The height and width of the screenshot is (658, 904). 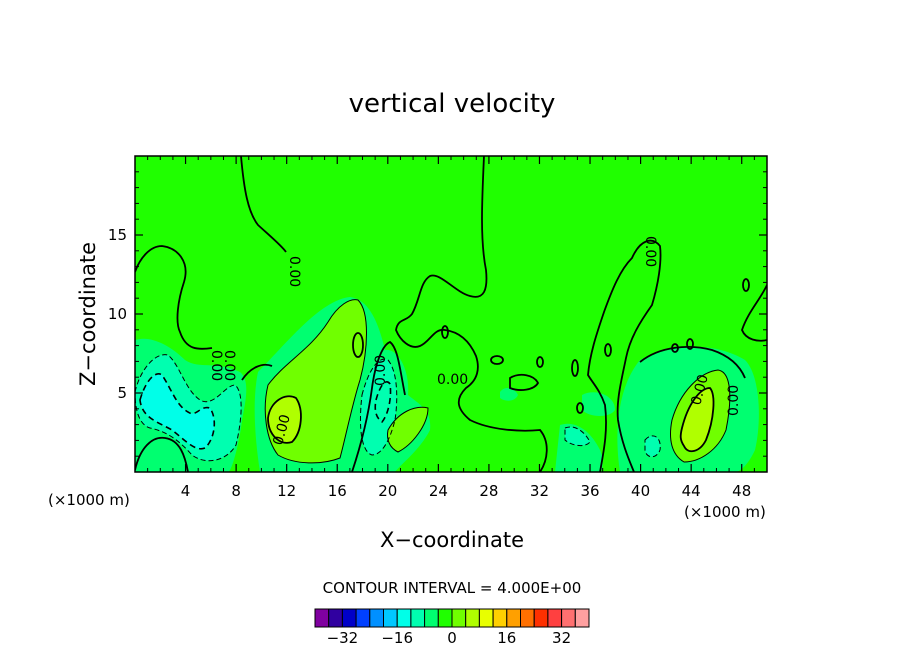 What do you see at coordinates (452, 104) in the screenshot?
I see `chart-title: vertical velocity` at bounding box center [452, 104].